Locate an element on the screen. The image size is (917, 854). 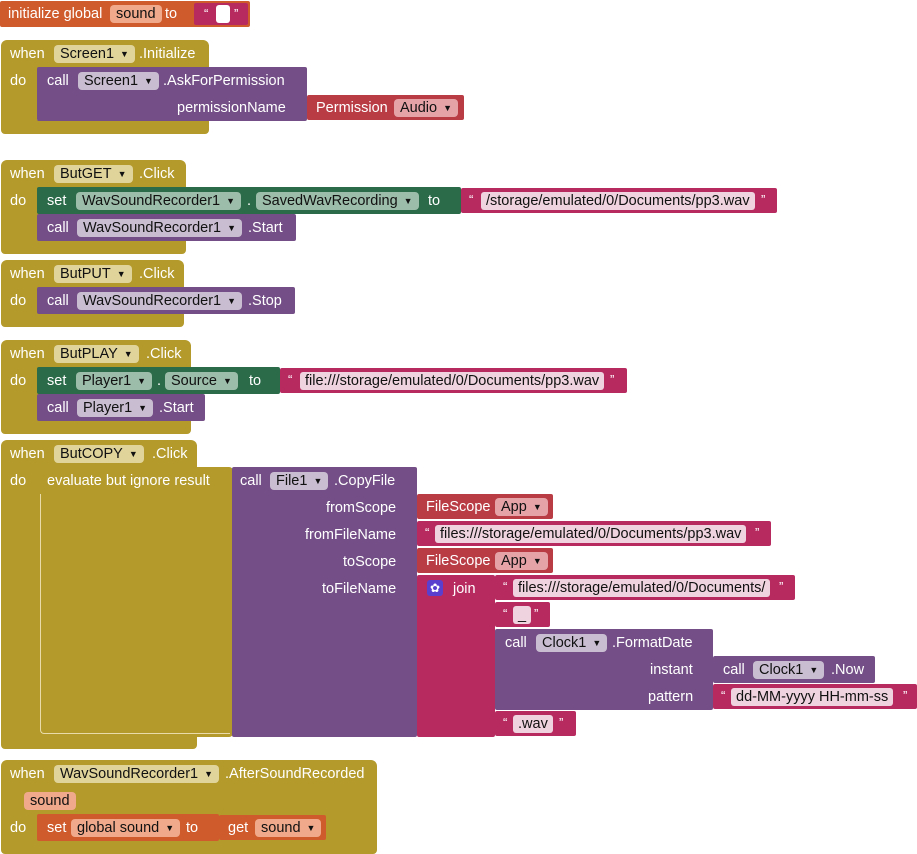
variable-name: sound is located at coordinates (281, 828).